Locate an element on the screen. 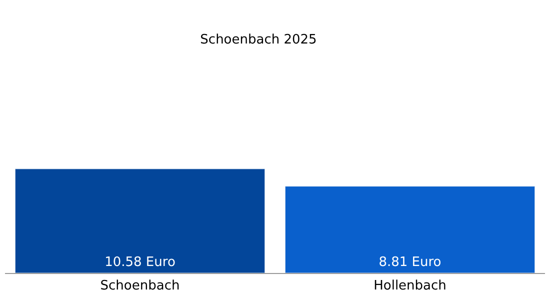 Image resolution: width=550 pixels, height=300 pixels. x-tick-label: Hollenbach is located at coordinates (410, 286).